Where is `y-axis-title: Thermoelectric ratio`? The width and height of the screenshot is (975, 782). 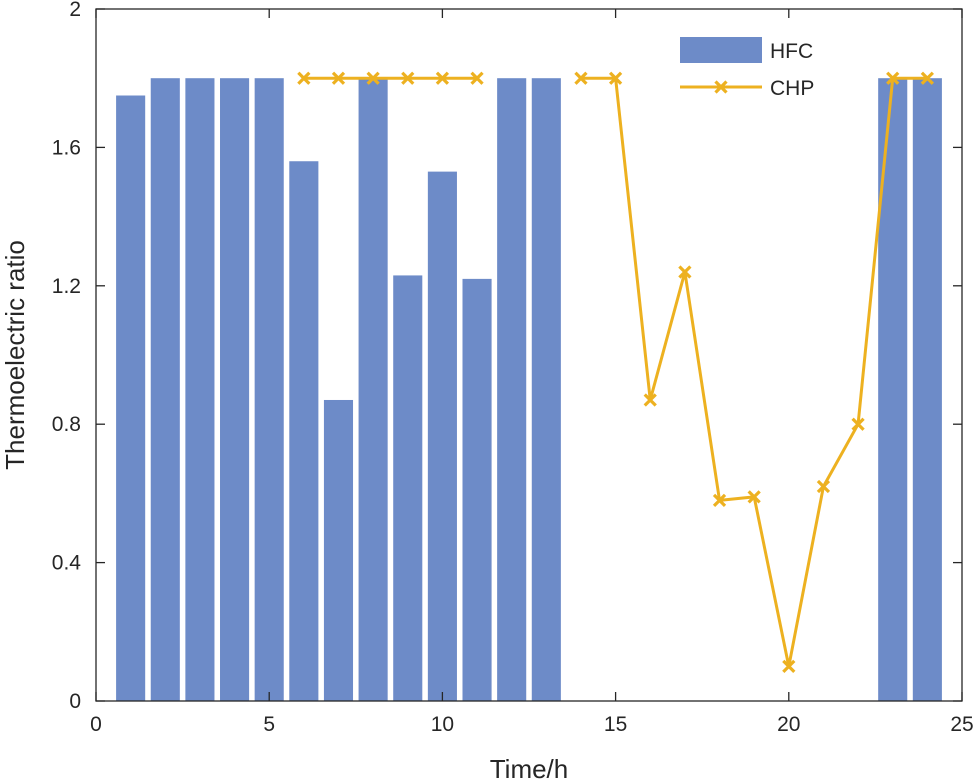 y-axis-title: Thermoelectric ratio is located at coordinates (15, 355).